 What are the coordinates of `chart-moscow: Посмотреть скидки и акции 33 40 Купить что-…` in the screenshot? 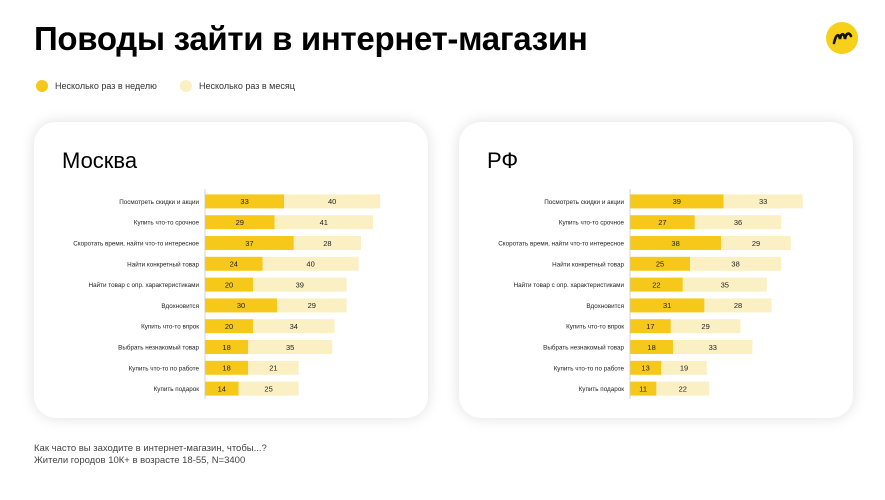 It's located at (227, 294).